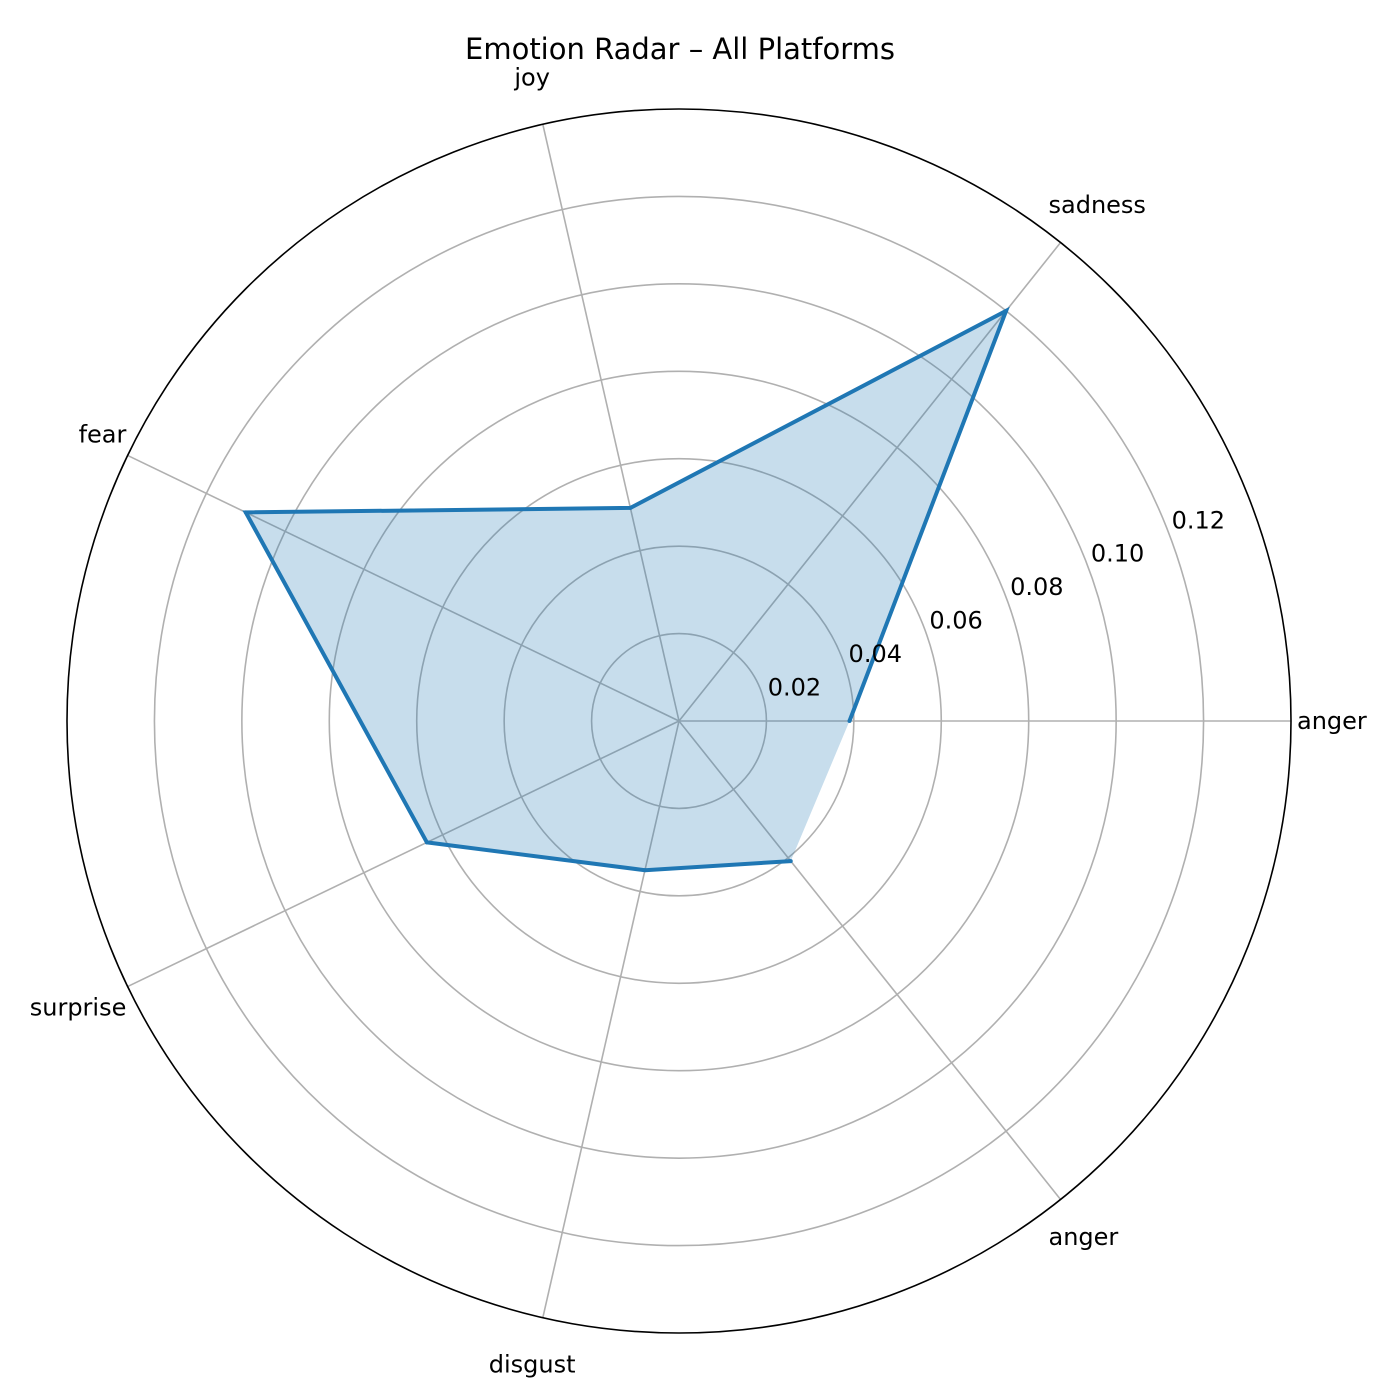 The width and height of the screenshot is (1400, 1400). Describe the element at coordinates (103, 435) in the screenshot. I see `category-label-fear: fear` at that location.